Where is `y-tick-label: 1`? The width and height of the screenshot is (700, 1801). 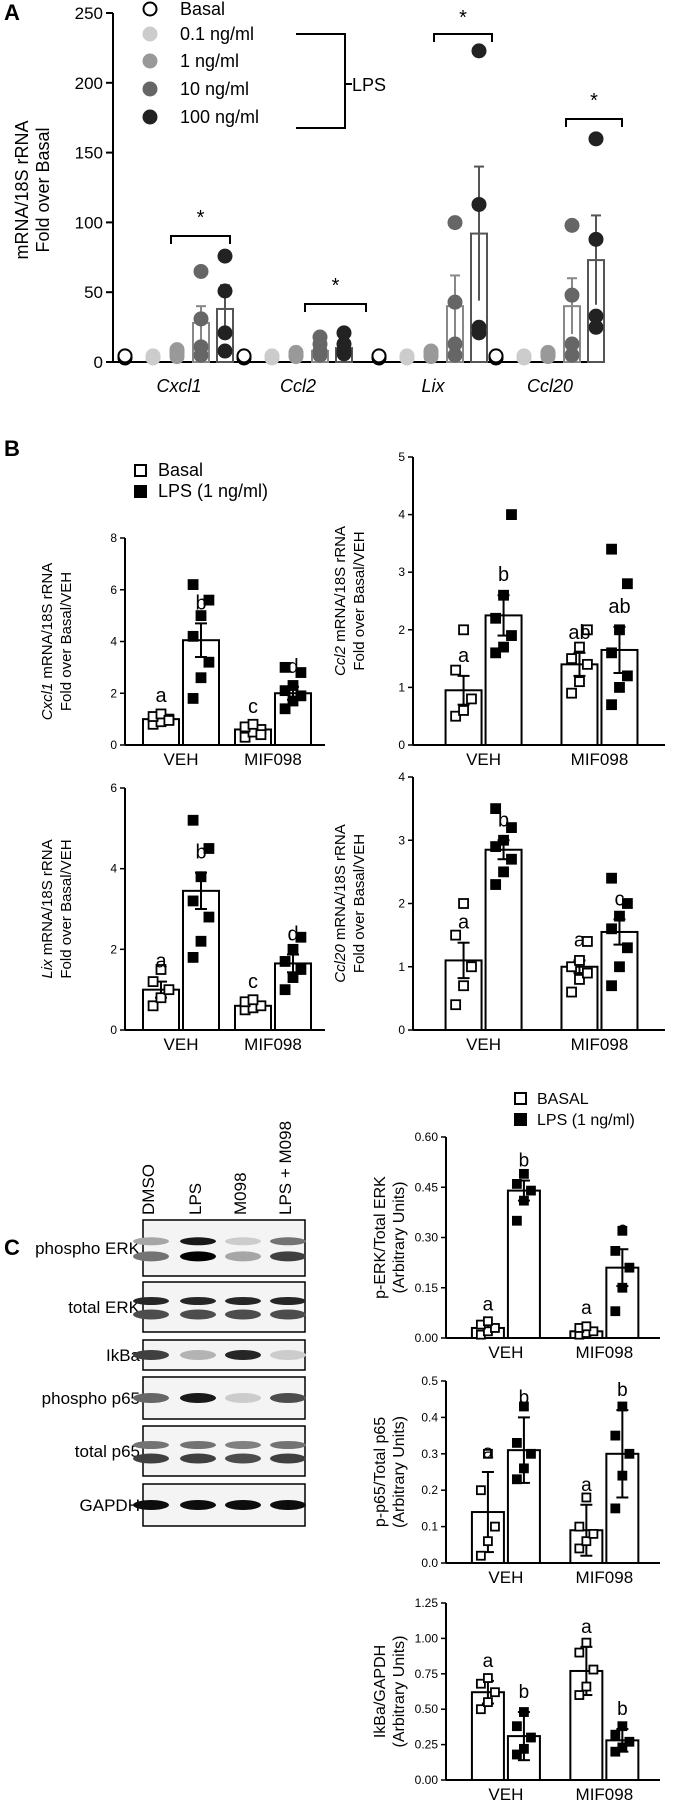
y-tick-label: 1 is located at coordinates (401, 687).